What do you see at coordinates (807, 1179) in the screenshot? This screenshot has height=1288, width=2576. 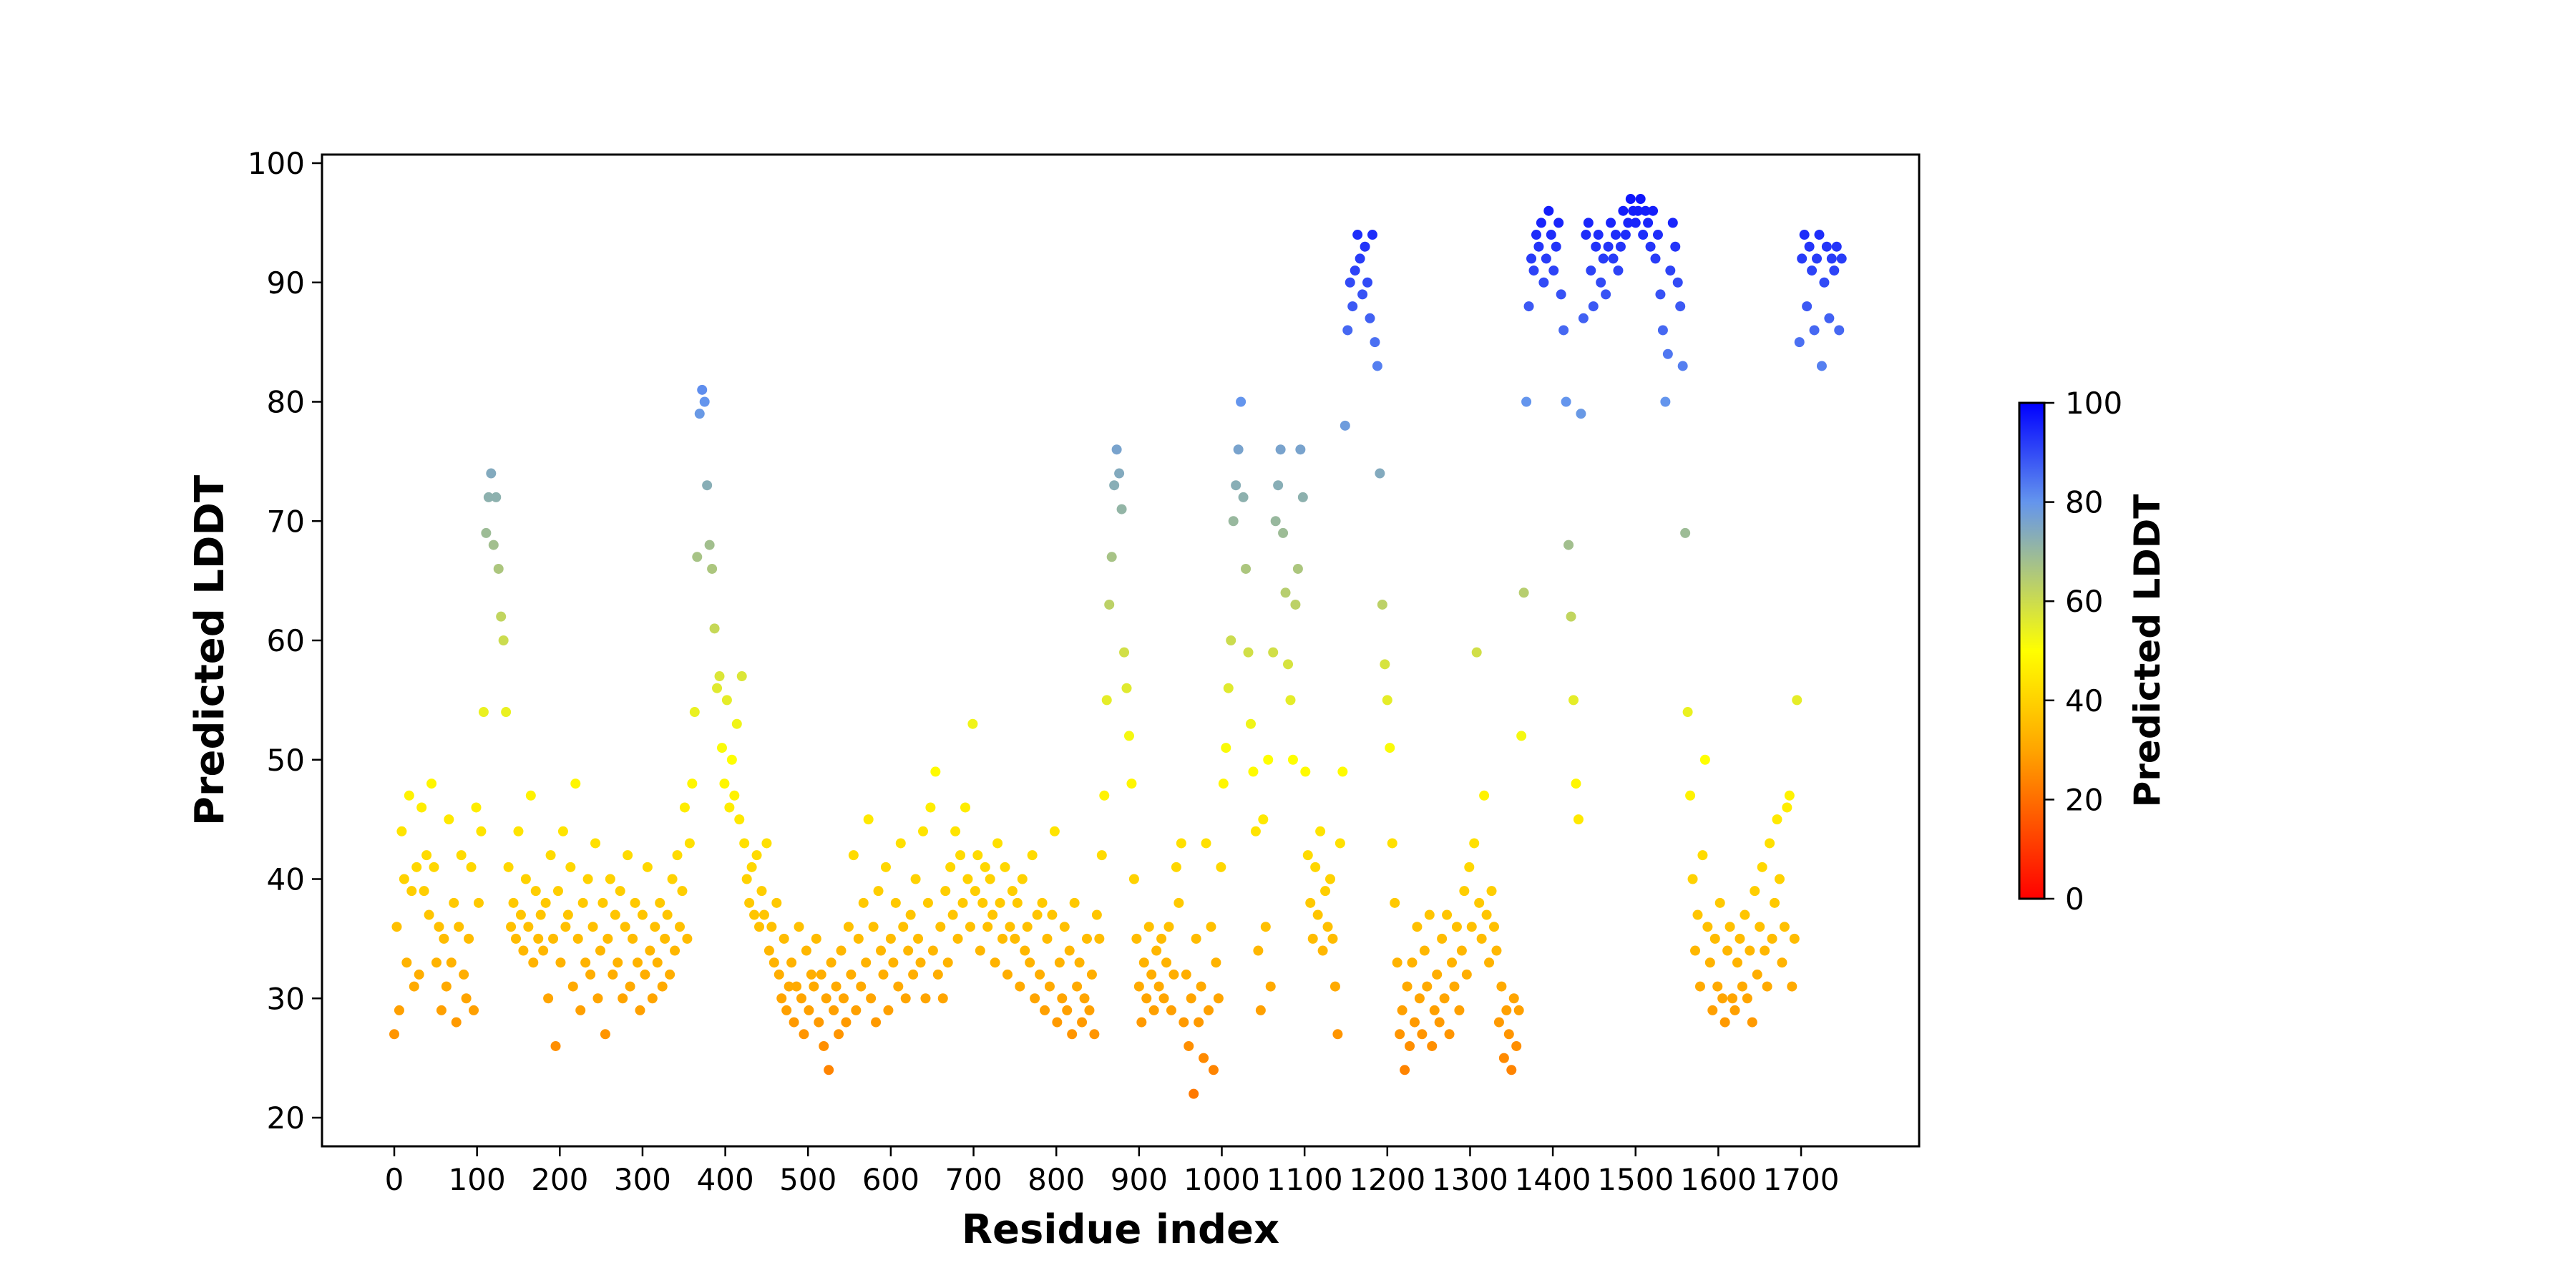 I see `x-tick-label: 500` at bounding box center [807, 1179].